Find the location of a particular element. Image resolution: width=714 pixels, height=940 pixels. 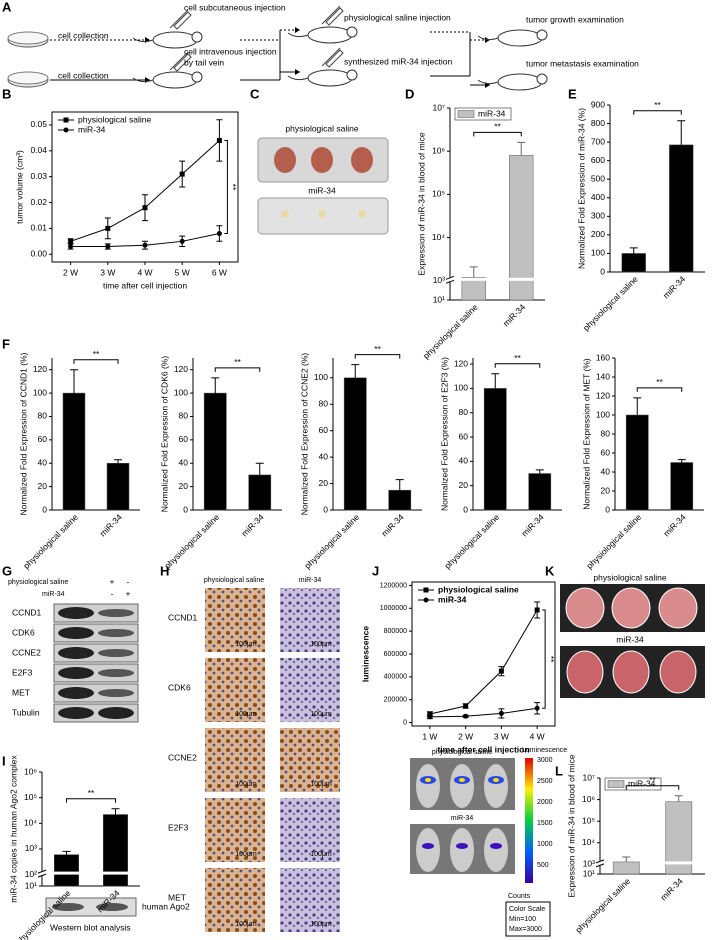

y-tick-label: 0.01 is located at coordinates (38, 228).